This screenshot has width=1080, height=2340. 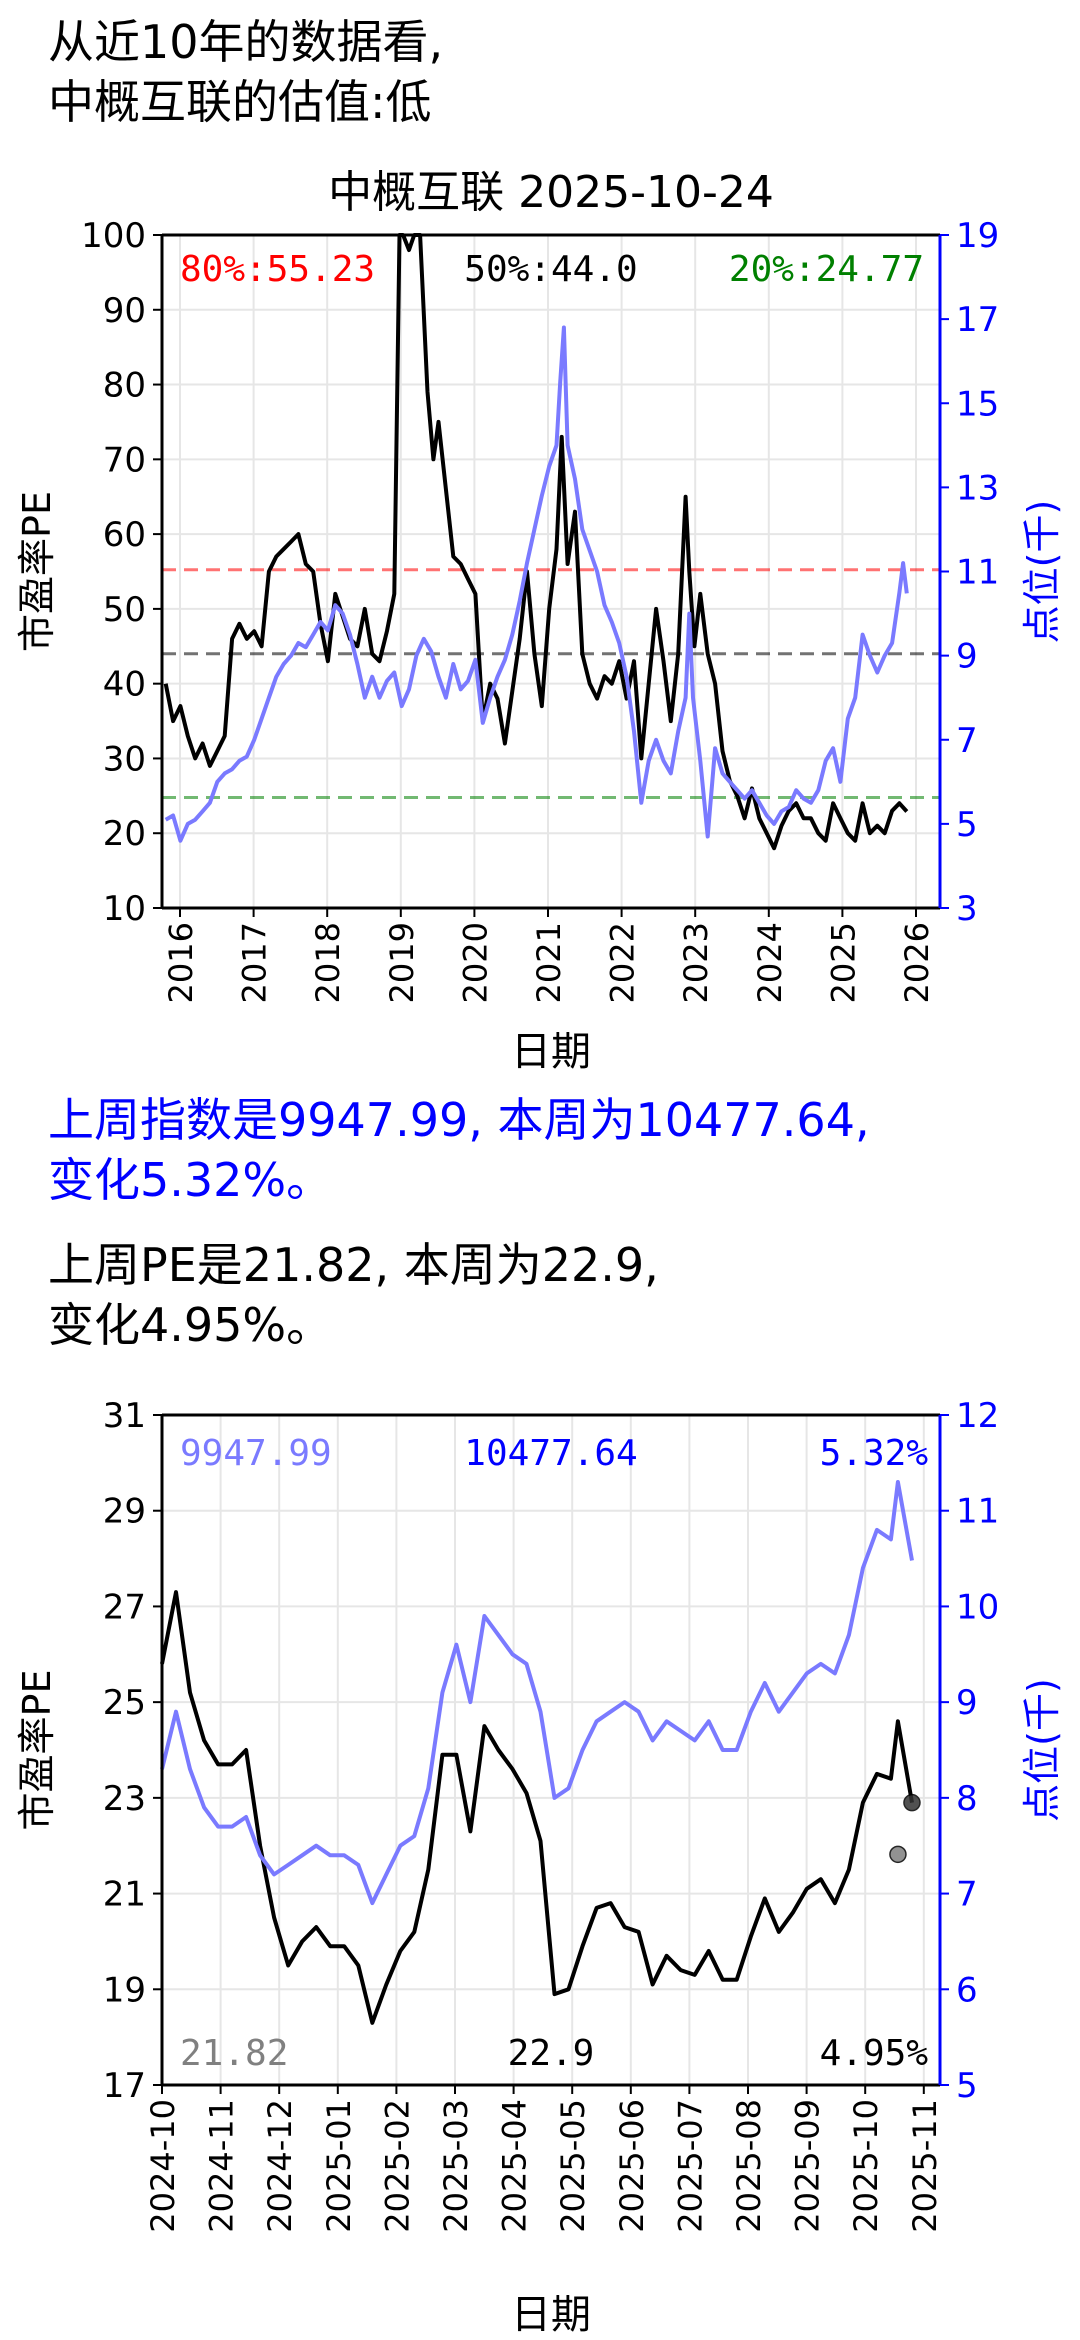 I want to click on y-tick-label: 100, so click(x=113, y=236).